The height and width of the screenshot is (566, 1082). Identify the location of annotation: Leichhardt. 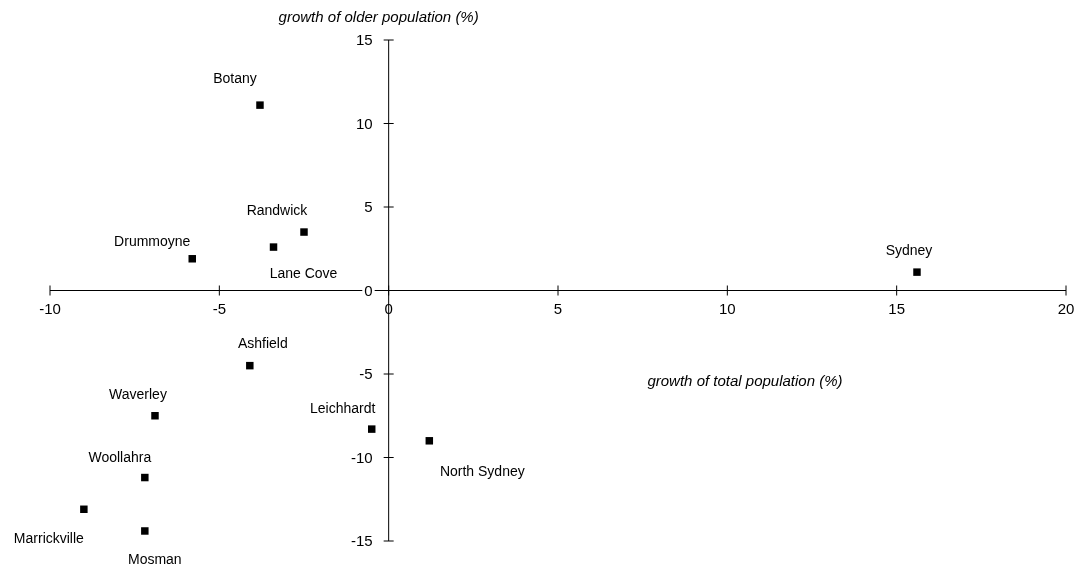
(343, 408).